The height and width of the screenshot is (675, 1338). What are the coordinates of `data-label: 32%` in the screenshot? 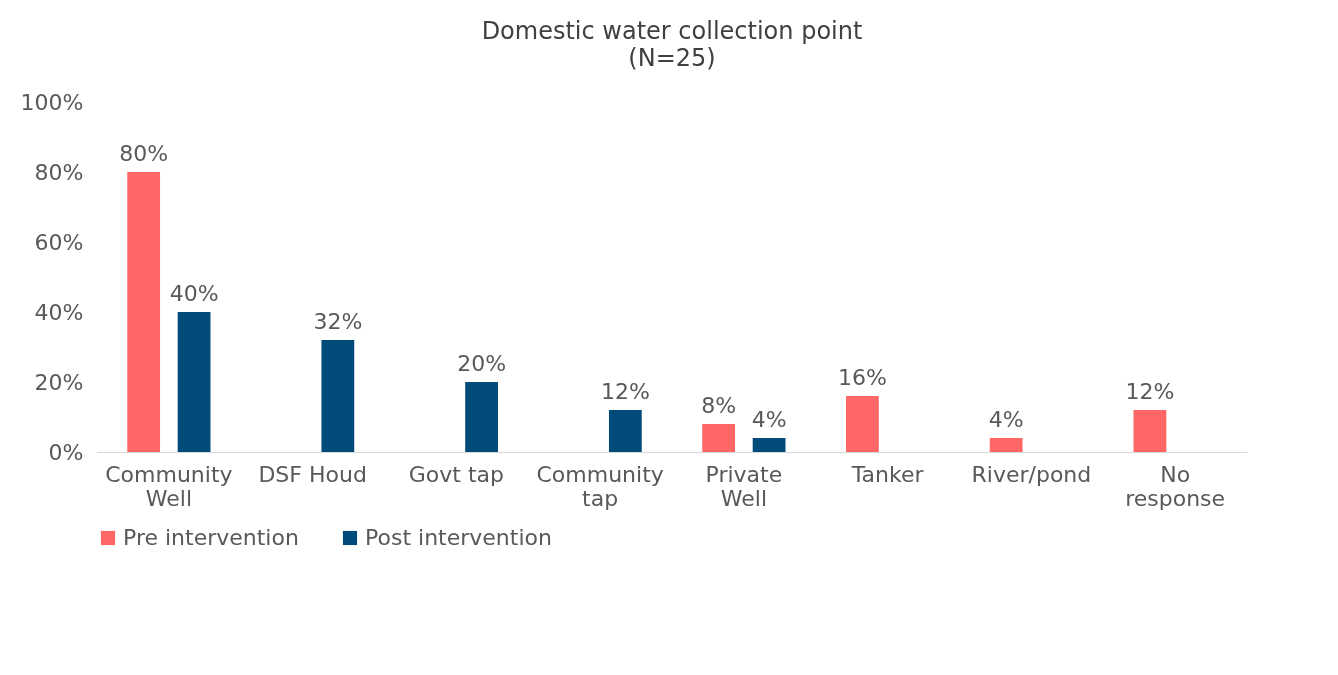 It's located at (338, 321).